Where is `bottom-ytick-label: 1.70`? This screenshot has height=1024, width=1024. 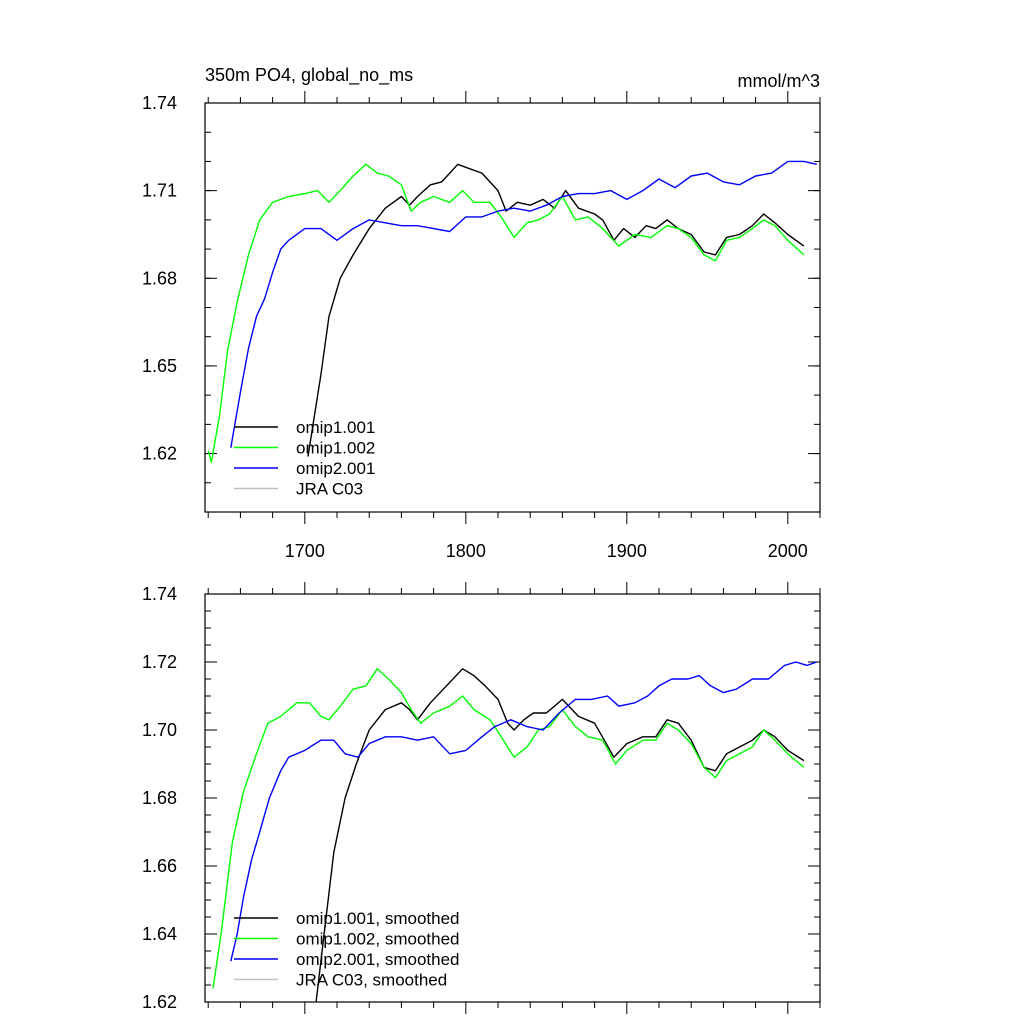 bottom-ytick-label: 1.70 is located at coordinates (159, 730).